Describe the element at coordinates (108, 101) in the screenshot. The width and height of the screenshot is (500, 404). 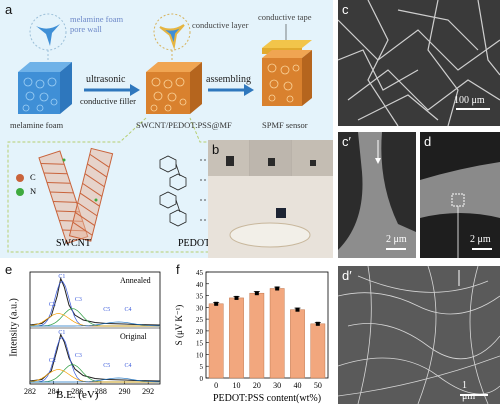
I see `conductive-filler-label: conductive filler` at that location.